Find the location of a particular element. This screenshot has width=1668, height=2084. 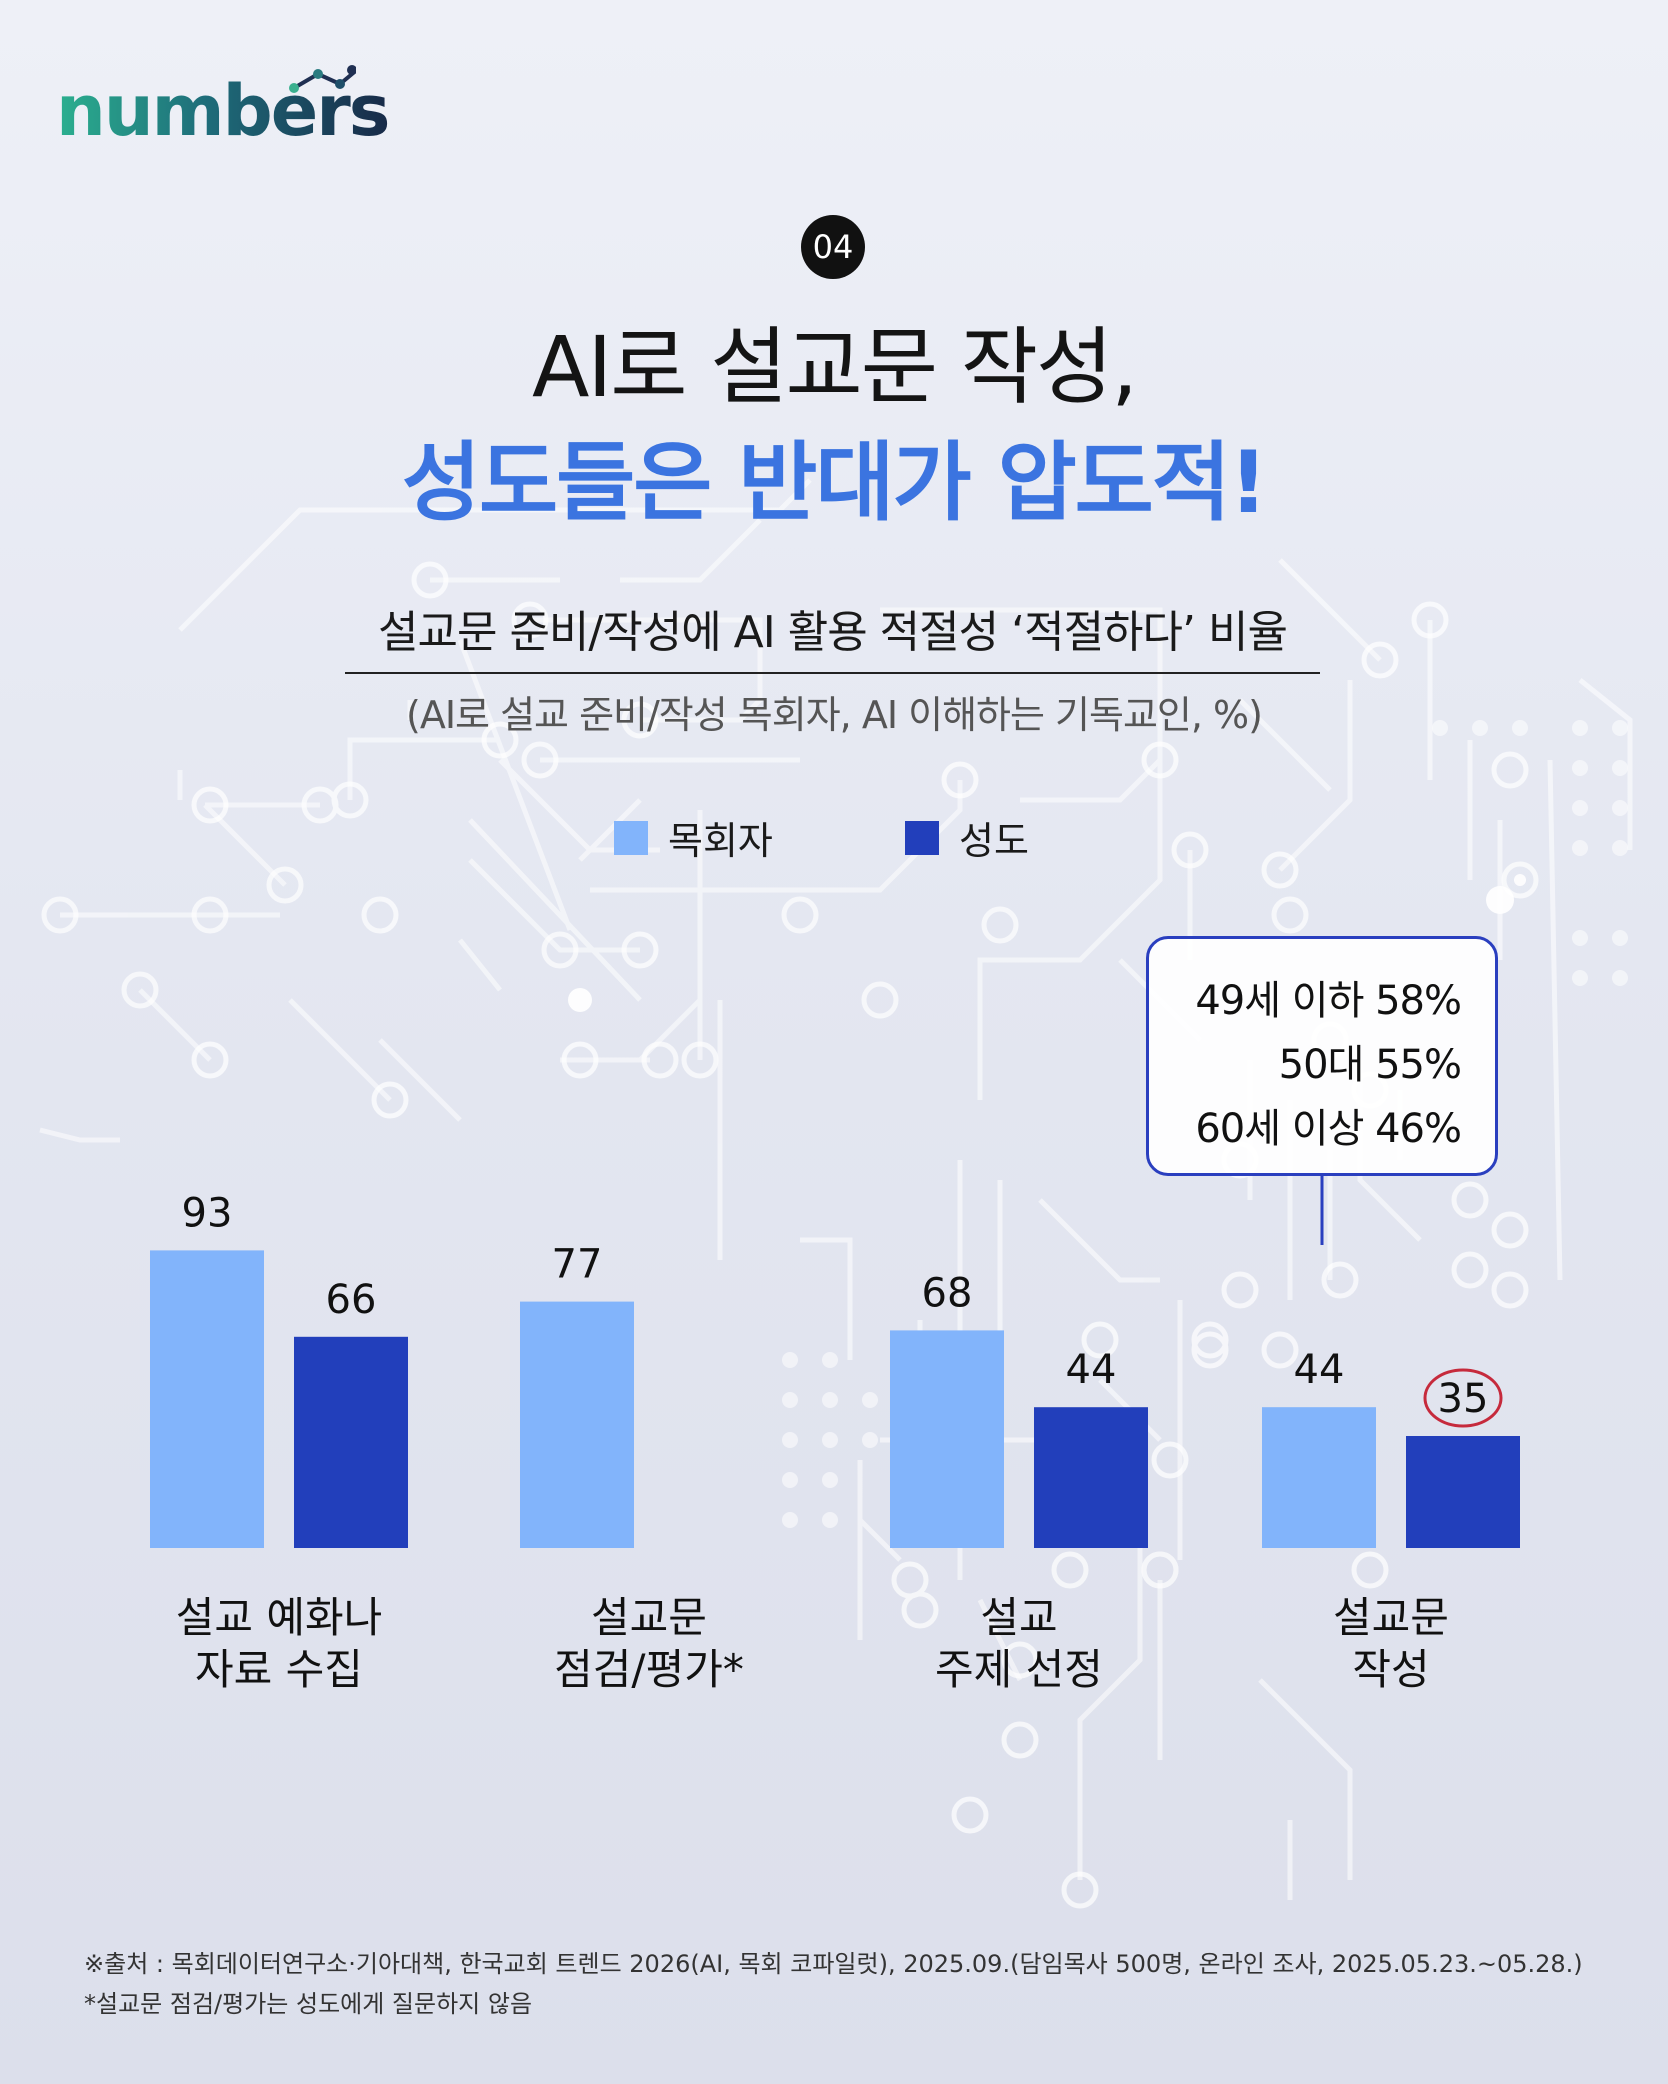

unit-note: (AI로 설교 준비/작성 목회자, AI 이해하는 기독교인, %) is located at coordinates (834, 715).